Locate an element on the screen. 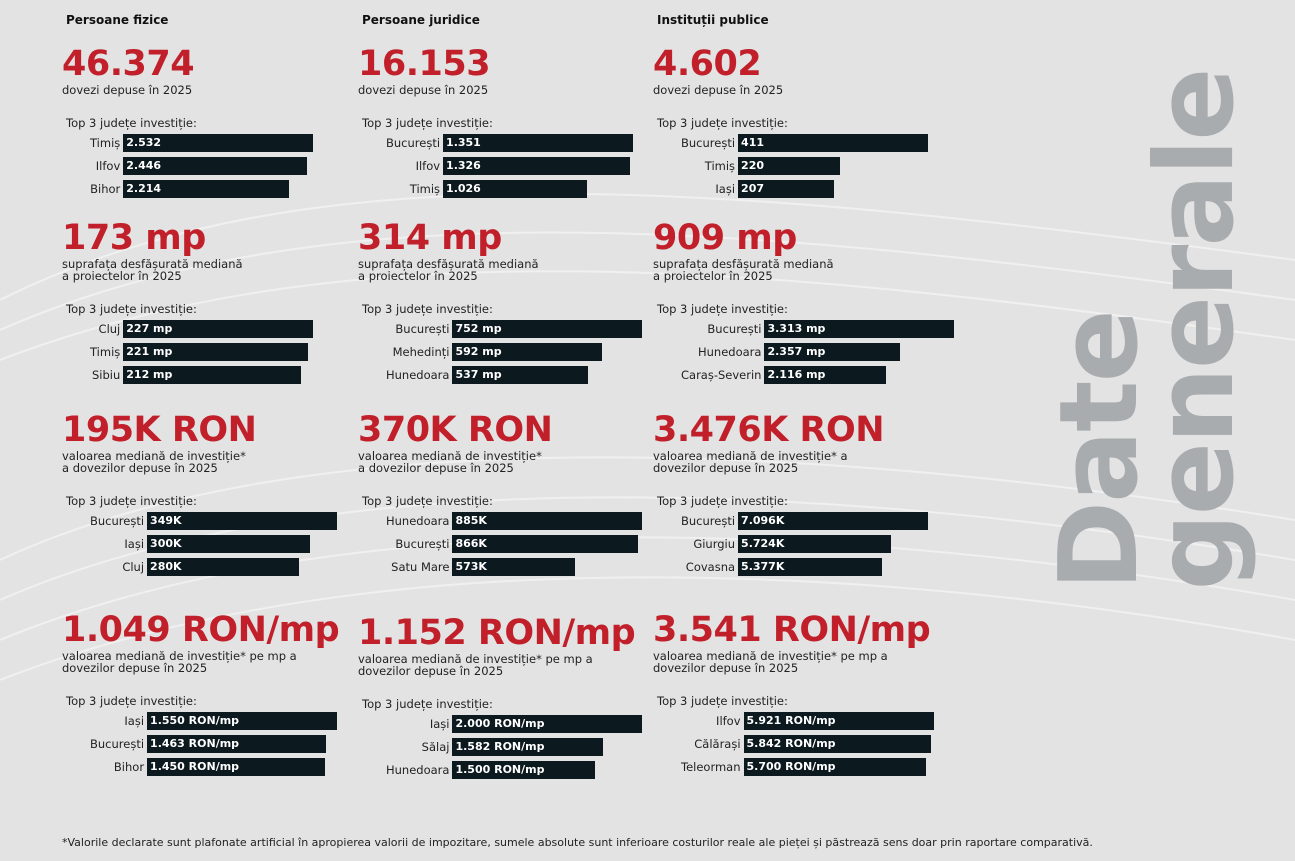  description: valoarea mediană de investiție* pe mp a is located at coordinates (475, 659).